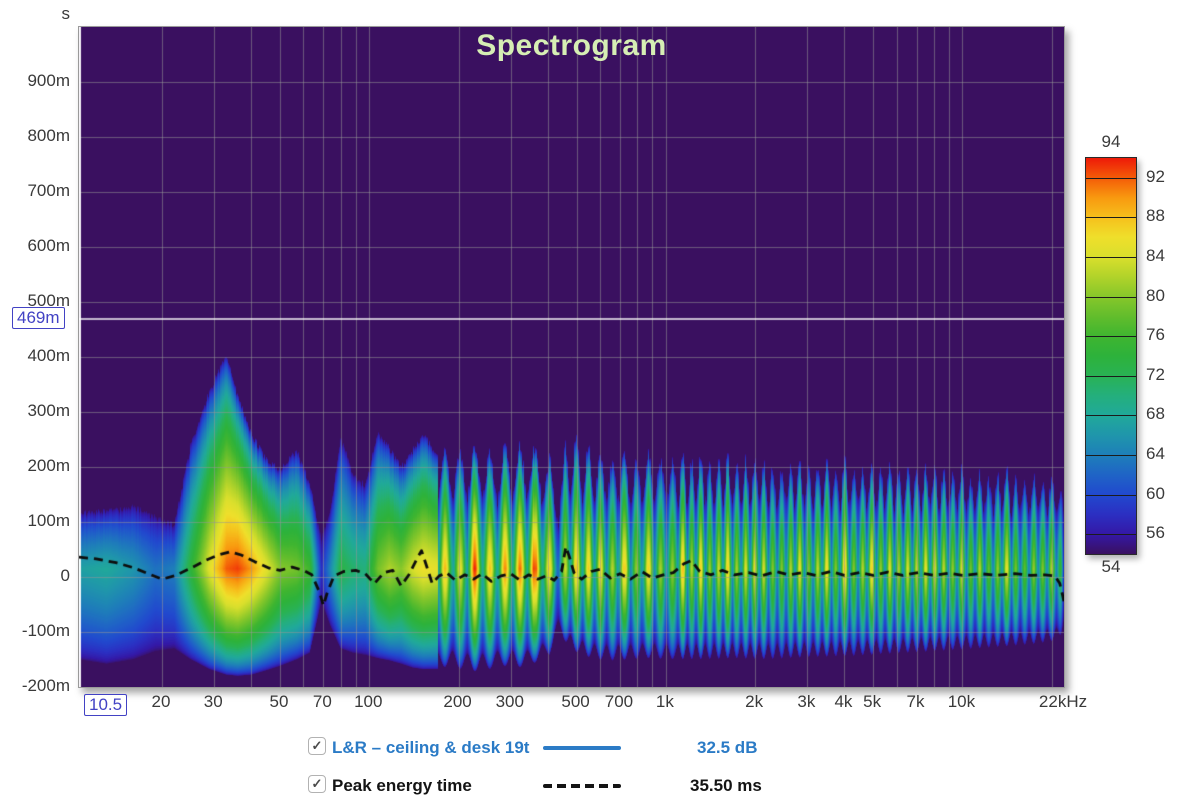 The height and width of the screenshot is (812, 1200). I want to click on y-tick-label: 900m, so click(48, 80).